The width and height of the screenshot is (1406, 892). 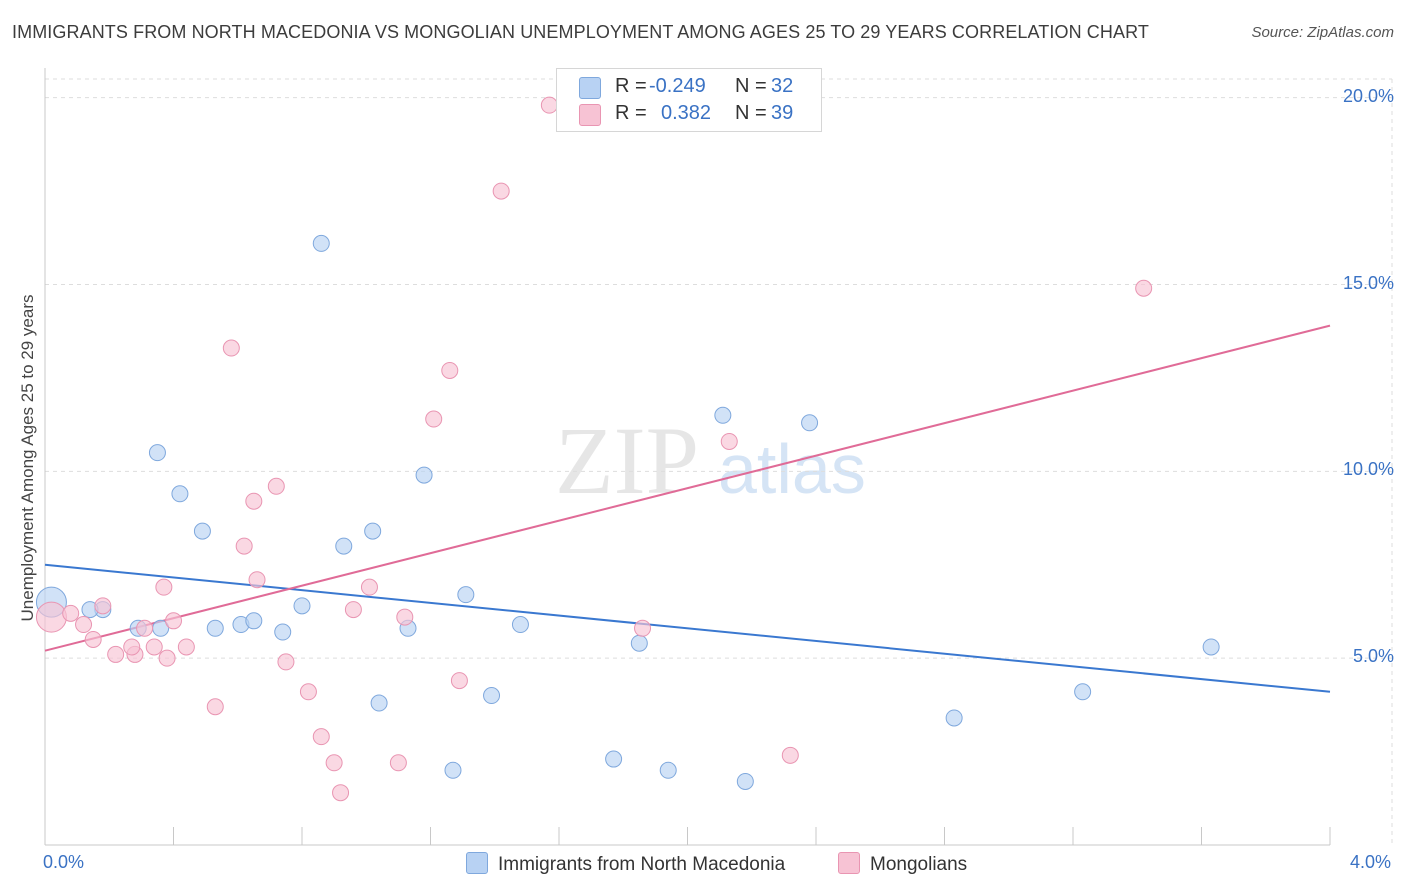 I want to click on legend-swatch-blue, so click(x=590, y=88).